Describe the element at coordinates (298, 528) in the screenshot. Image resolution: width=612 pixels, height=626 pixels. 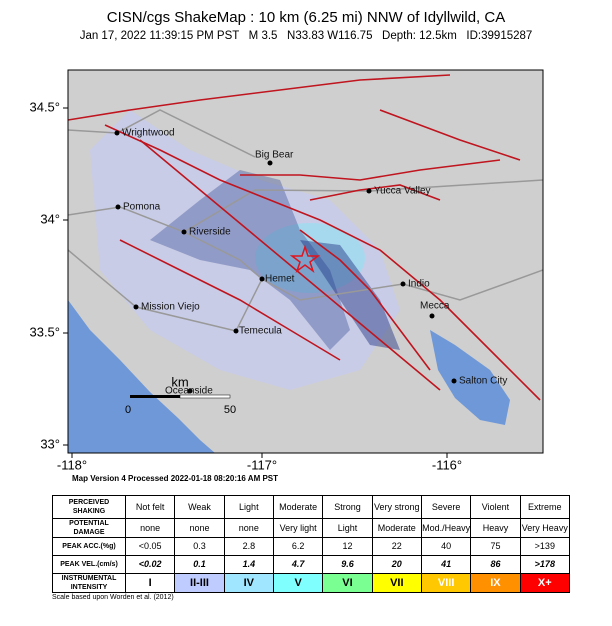
I see `table-cell: Very light` at that location.